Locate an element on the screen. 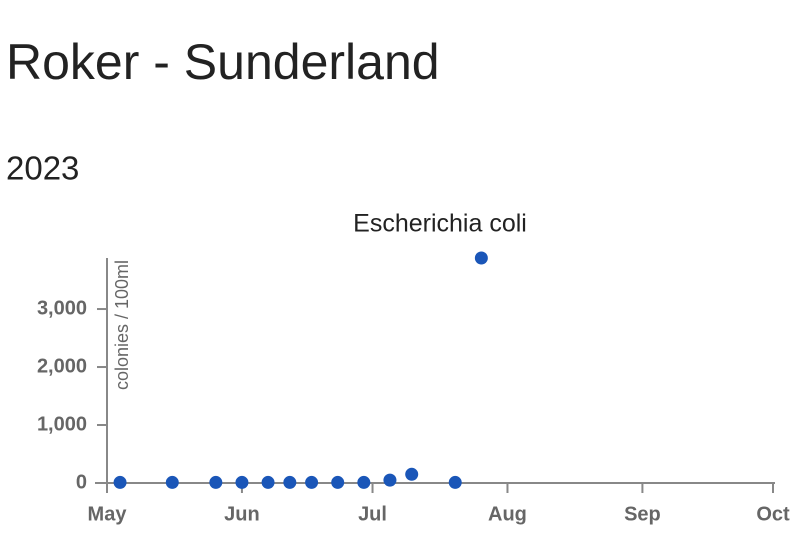 The width and height of the screenshot is (800, 543). x-tick-label: Jul is located at coordinates (372, 514).